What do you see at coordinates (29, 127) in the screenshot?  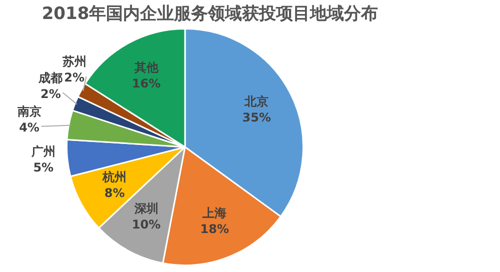 I see `data-label: 4%` at bounding box center [29, 127].